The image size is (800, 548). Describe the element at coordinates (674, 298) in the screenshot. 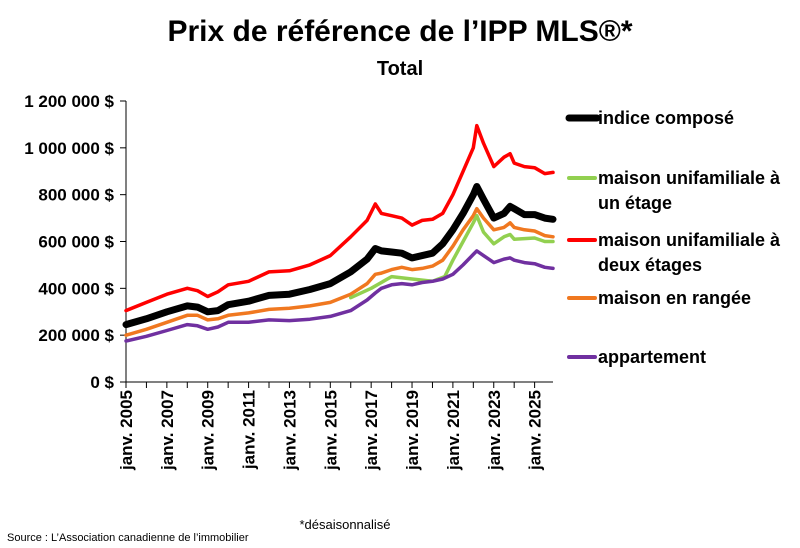

I see `legend-label: maison en rangée` at that location.